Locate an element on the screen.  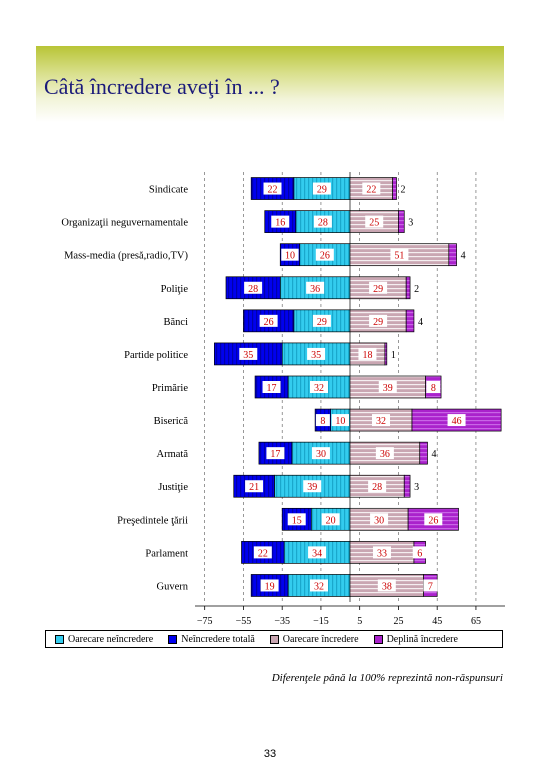
data-label-oarecare_incredere: 28 is located at coordinates (377, 487).